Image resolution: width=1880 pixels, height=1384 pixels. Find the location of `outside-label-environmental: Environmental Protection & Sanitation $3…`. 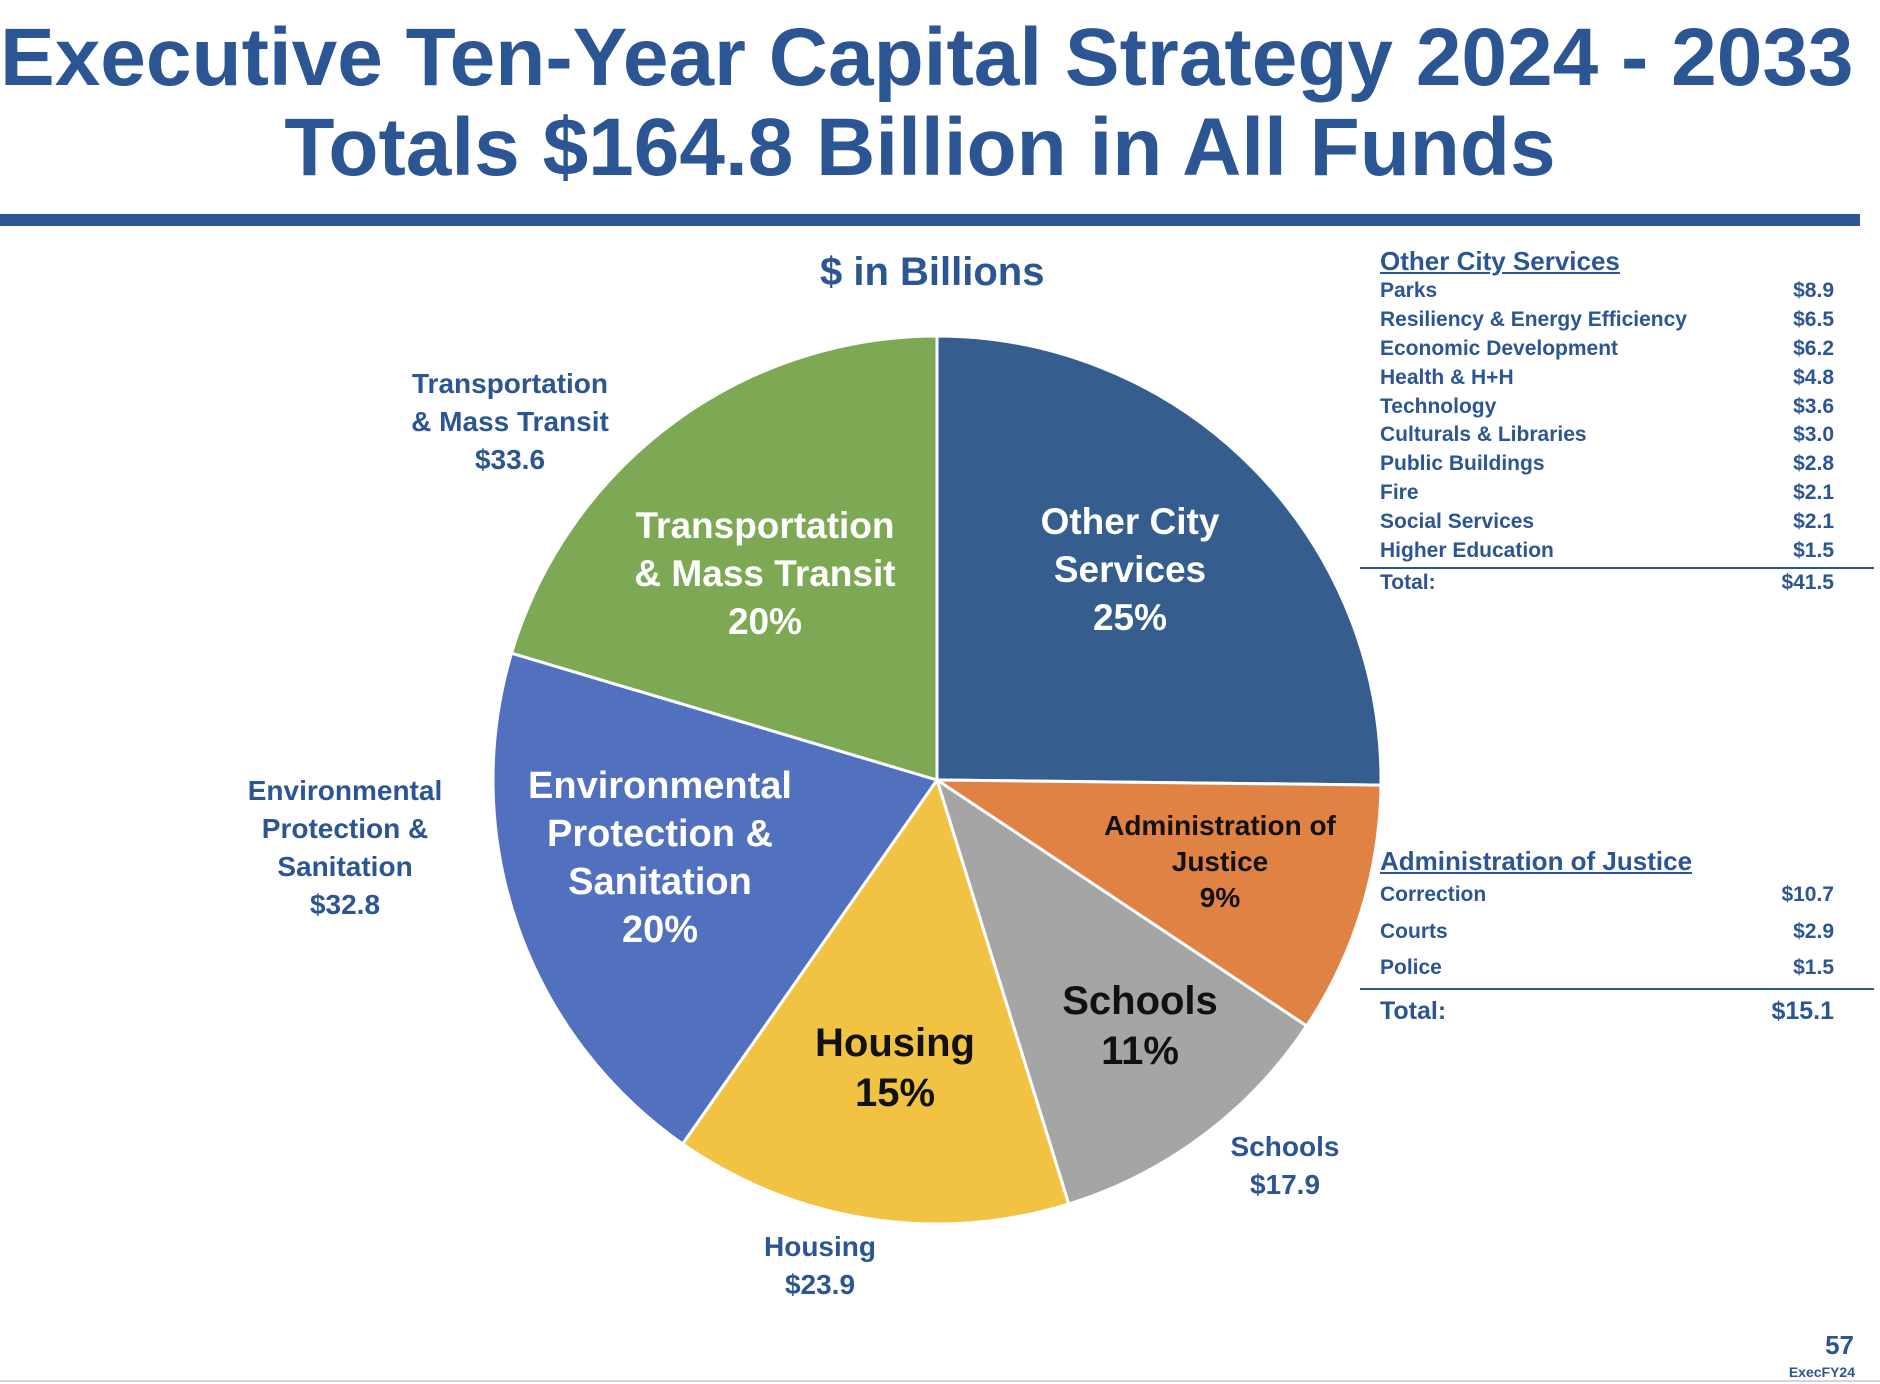

outside-label-environmental: Environmental Protection & Sanitation $3… is located at coordinates (345, 847).